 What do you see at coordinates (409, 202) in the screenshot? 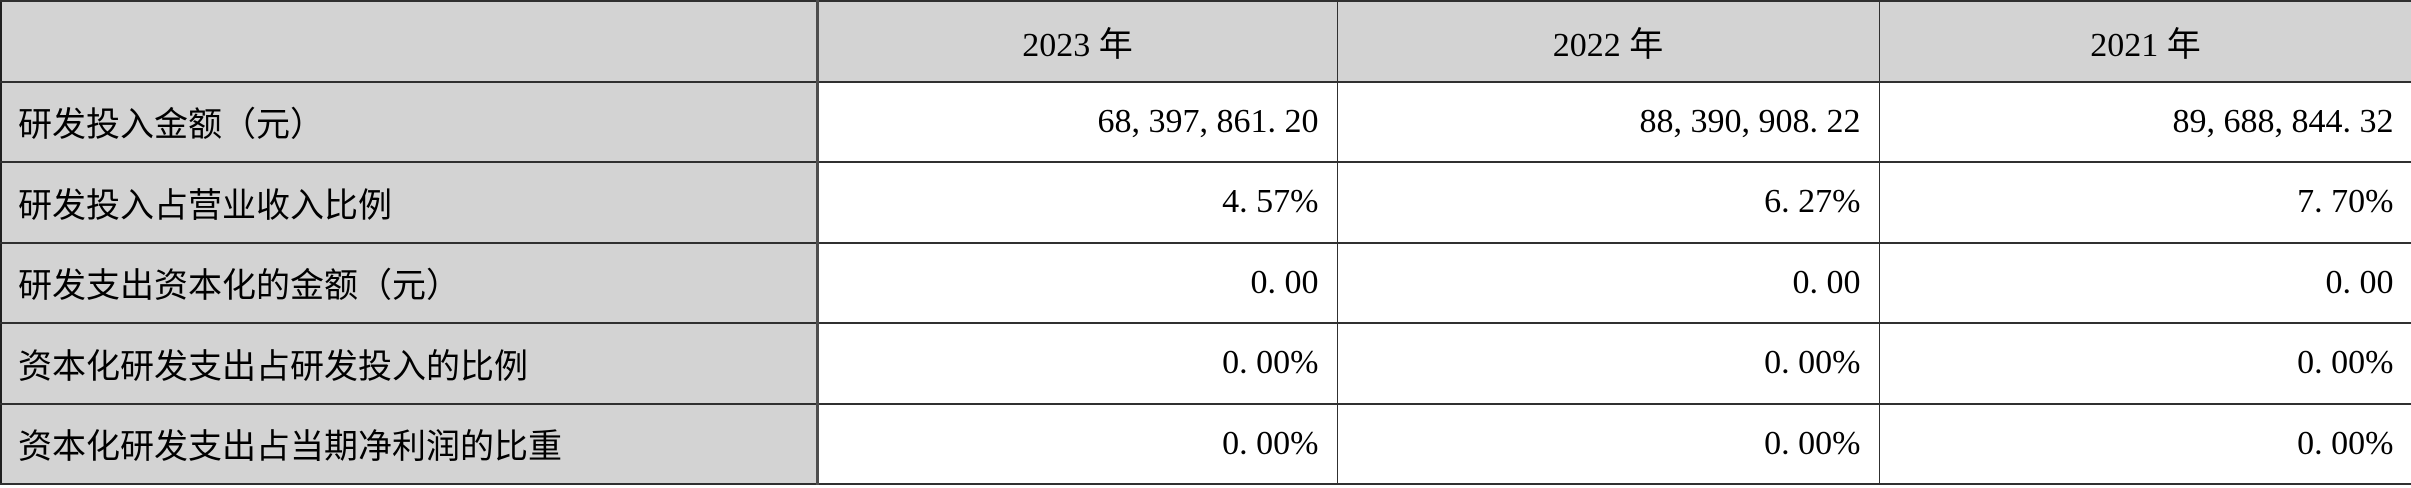
I see `row-label-rd-revenue-ratio: 研发投入占营业收入比例` at bounding box center [409, 202].